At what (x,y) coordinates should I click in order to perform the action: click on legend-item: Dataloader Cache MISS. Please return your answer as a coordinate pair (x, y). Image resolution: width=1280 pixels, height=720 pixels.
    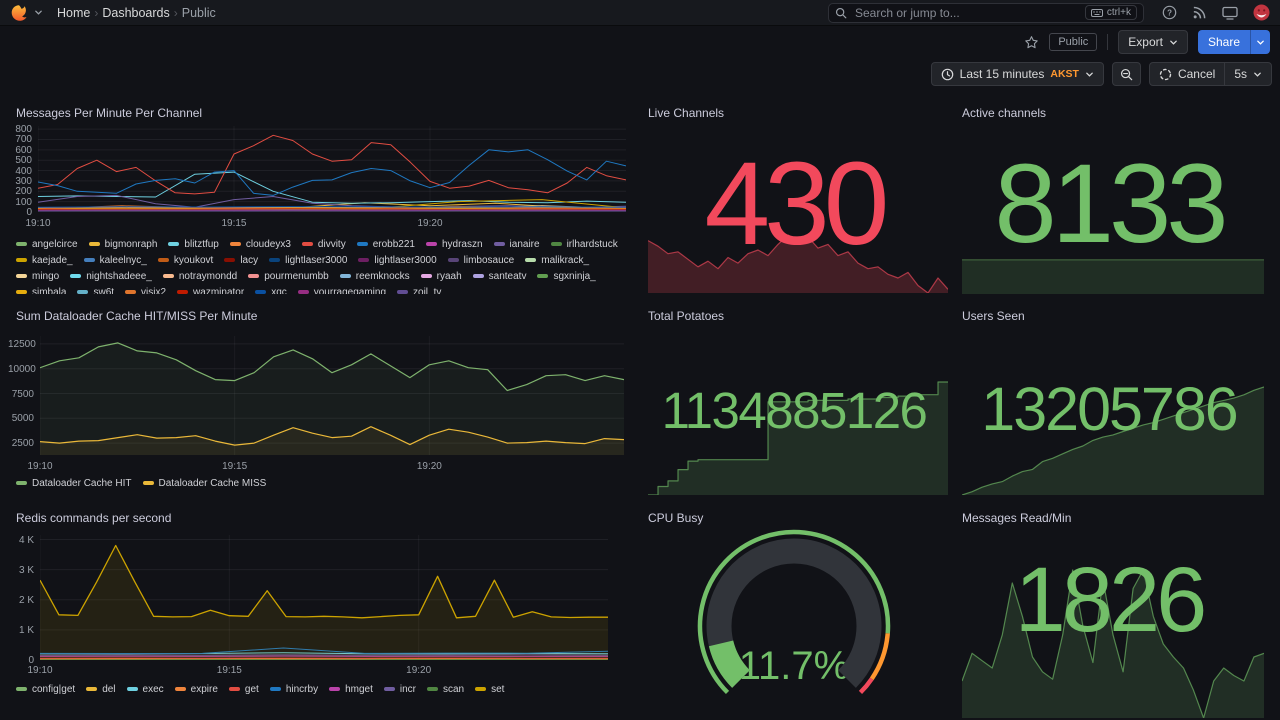
    Looking at the image, I should click on (204, 483).